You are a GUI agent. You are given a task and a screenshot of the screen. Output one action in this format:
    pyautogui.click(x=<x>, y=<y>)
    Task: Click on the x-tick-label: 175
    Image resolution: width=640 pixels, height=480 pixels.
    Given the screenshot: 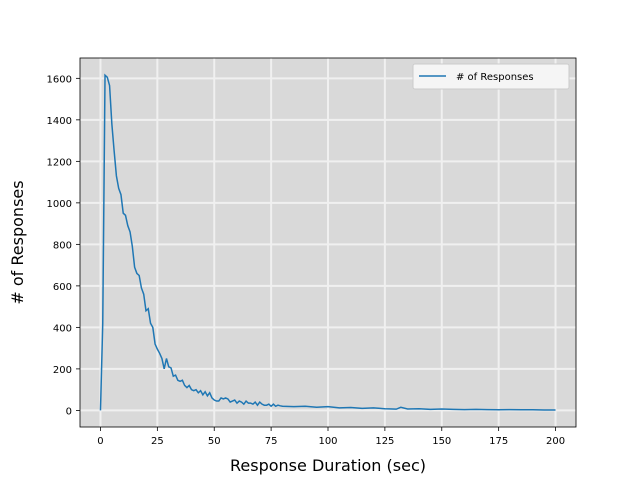 What is the action you would take?
    pyautogui.click(x=498, y=441)
    